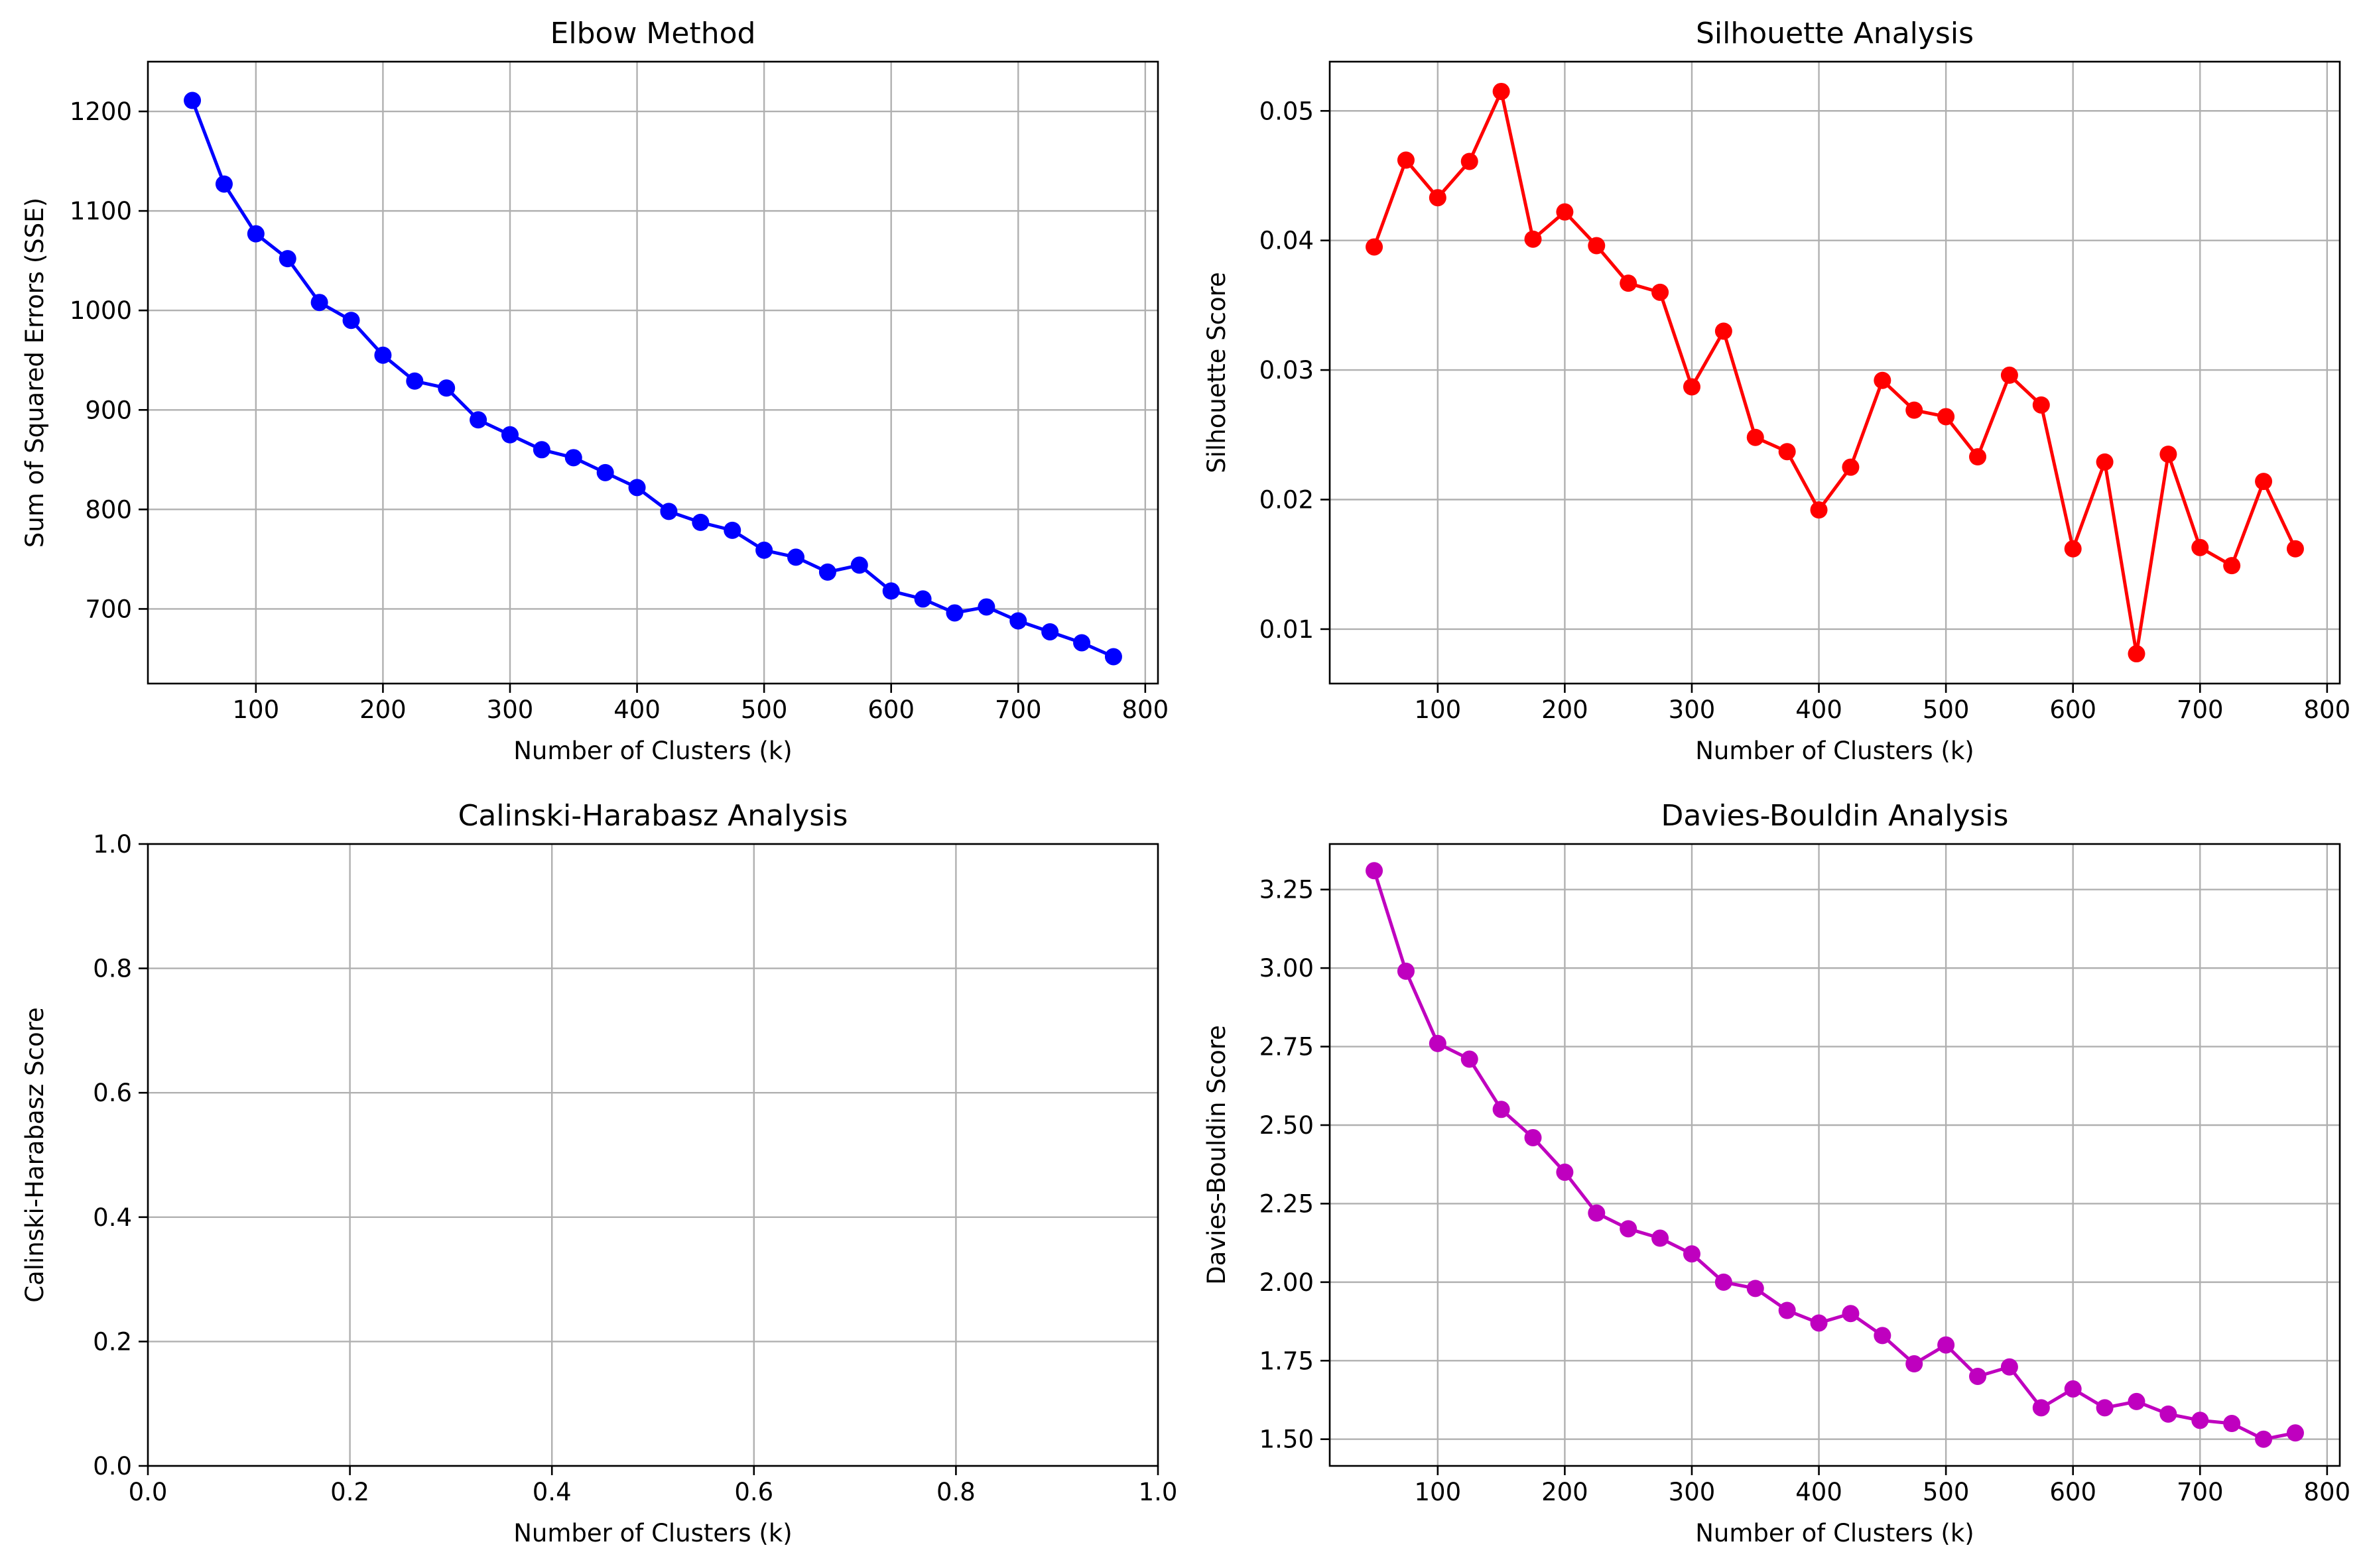  What do you see at coordinates (1946, 1492) in the screenshot?
I see `x-tick-label: 500` at bounding box center [1946, 1492].